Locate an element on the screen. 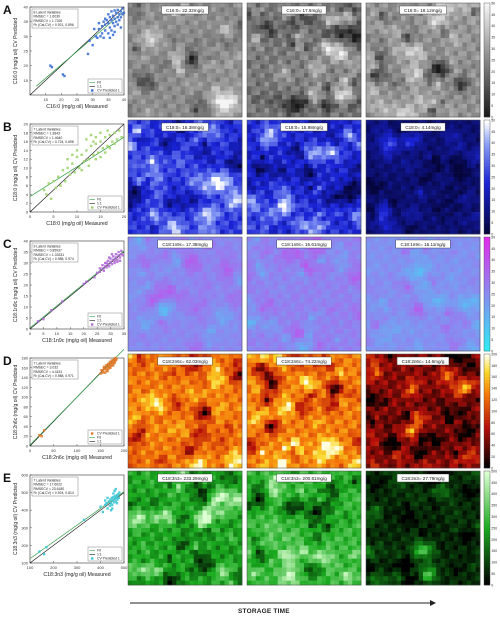  colorbar-segment is located at coordinates (487, 167).